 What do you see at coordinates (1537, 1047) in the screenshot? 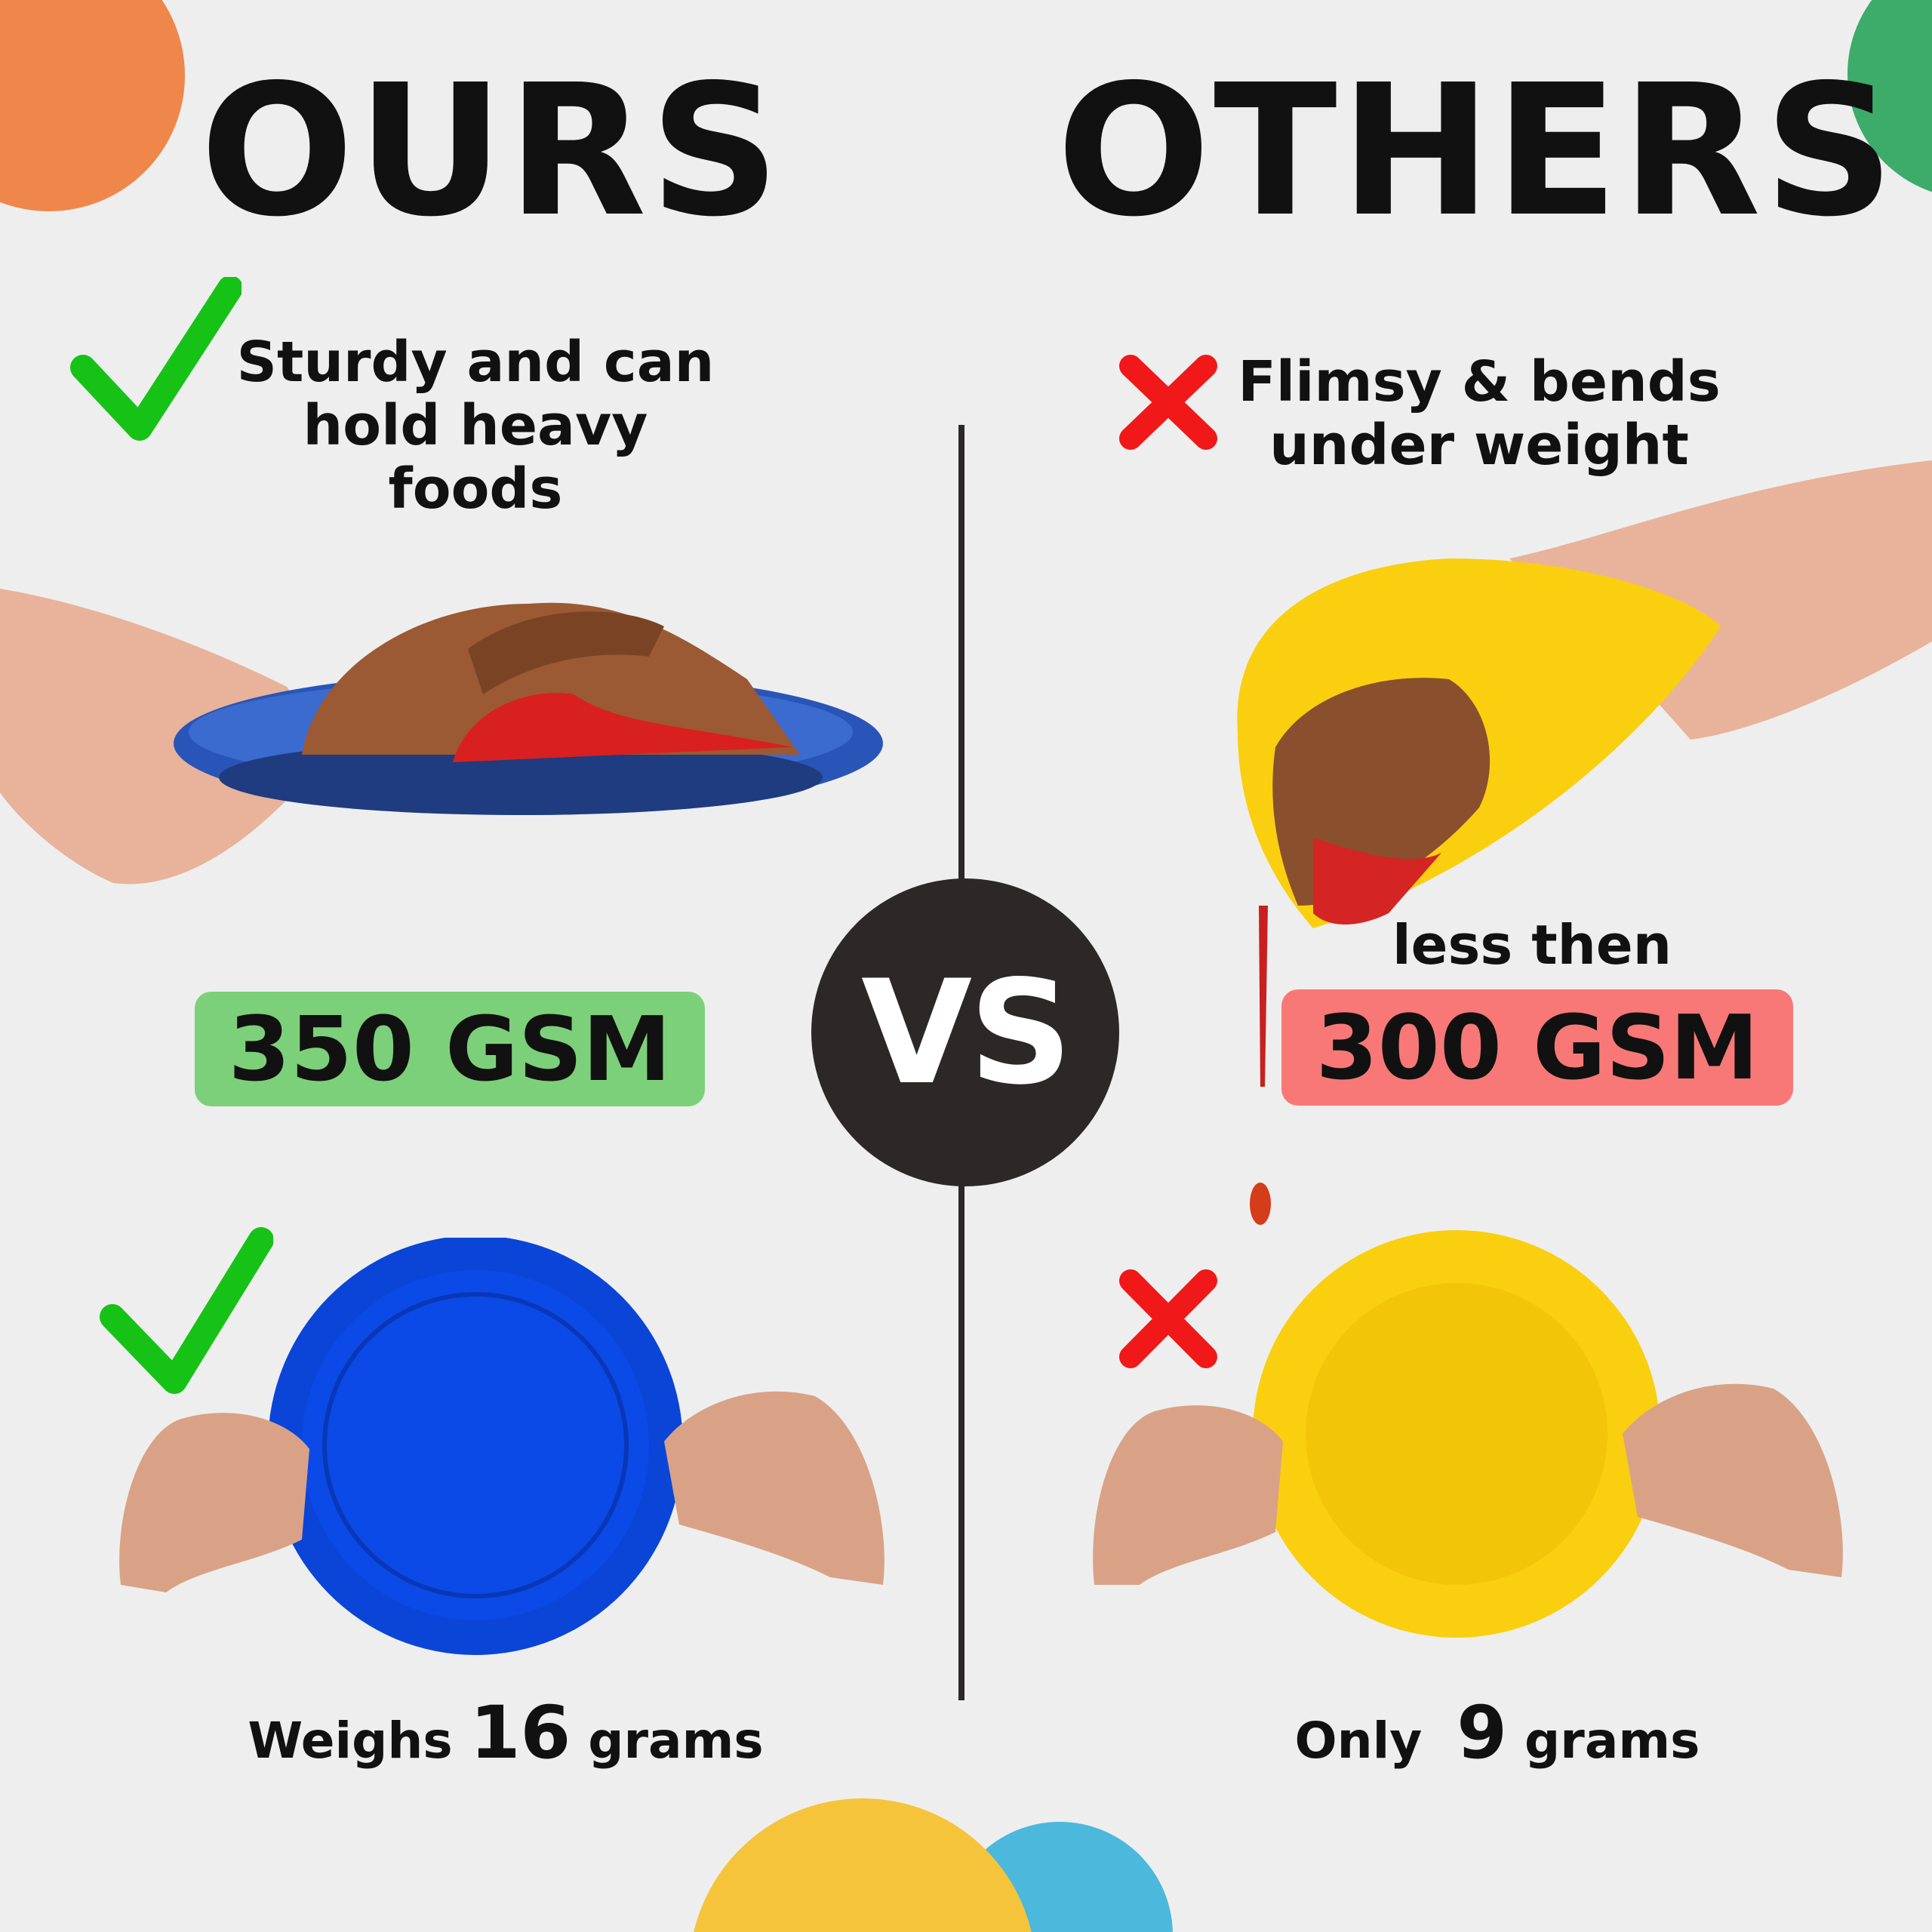
I see `others-gsm-badge: 300 GSM` at bounding box center [1537, 1047].